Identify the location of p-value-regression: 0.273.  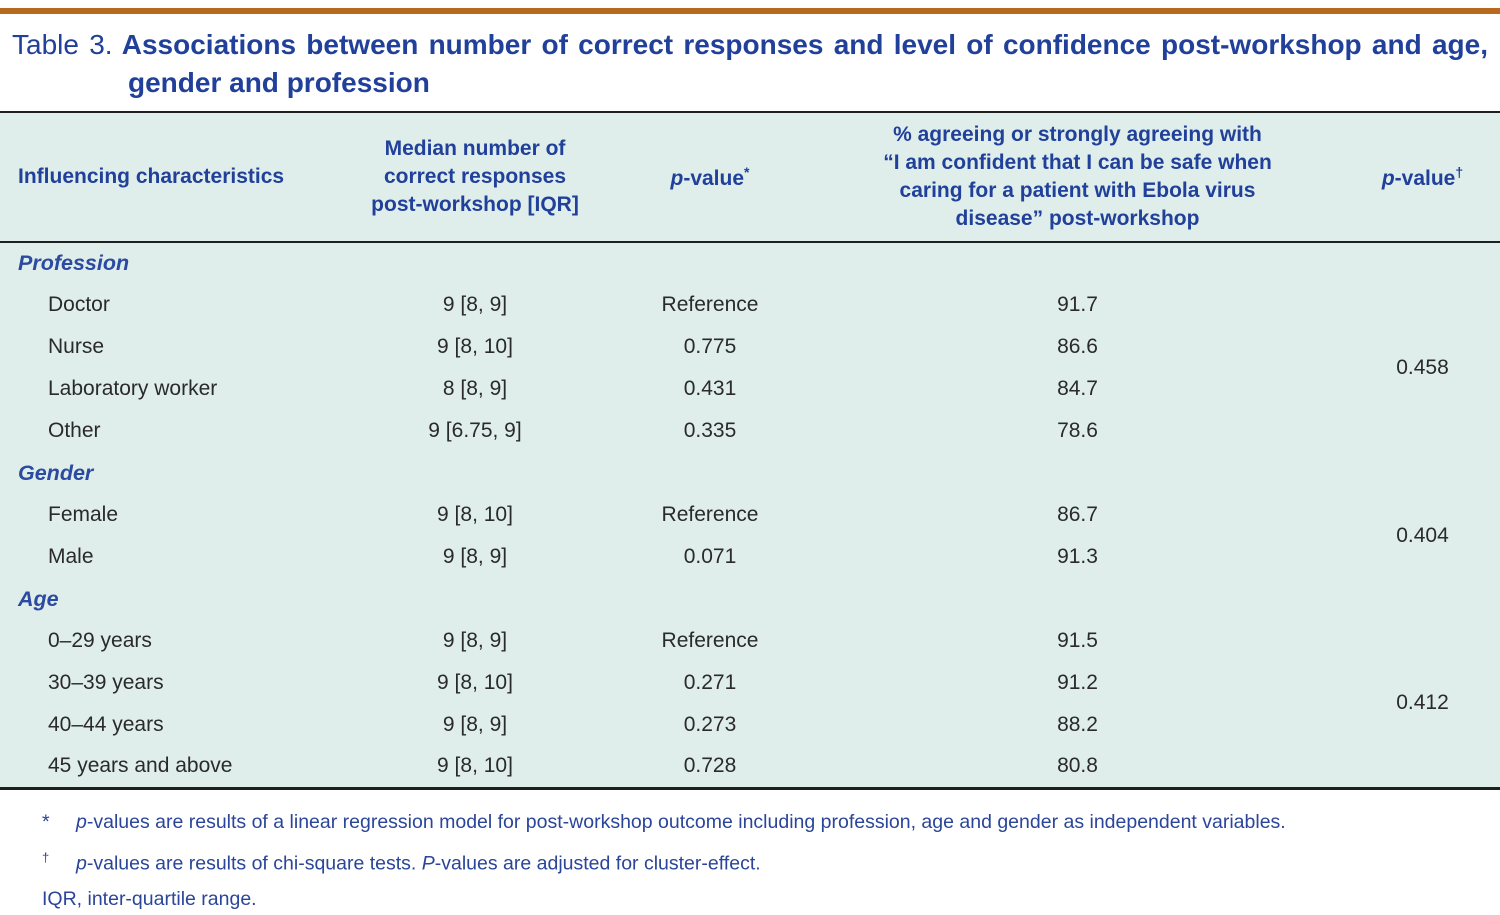
(710, 724).